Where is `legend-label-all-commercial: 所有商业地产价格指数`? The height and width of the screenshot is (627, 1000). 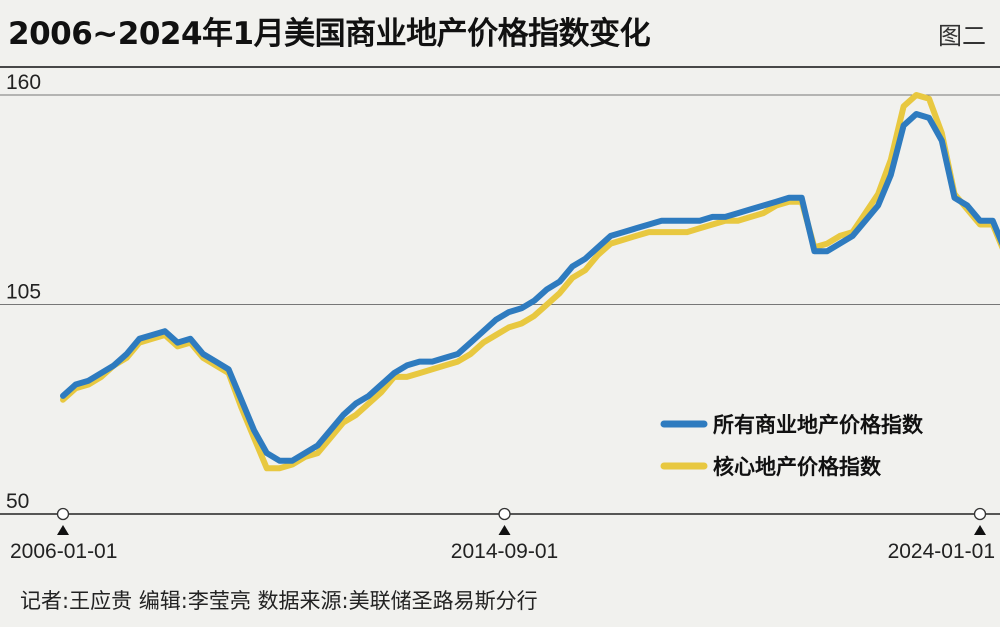 legend-label-all-commercial: 所有商业地产价格指数 is located at coordinates (818, 425).